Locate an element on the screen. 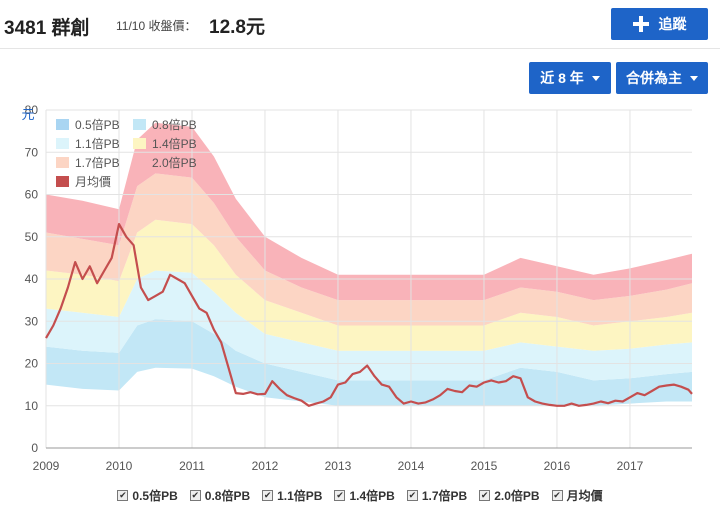  x-tick-label: 2016 is located at coordinates (557, 466).